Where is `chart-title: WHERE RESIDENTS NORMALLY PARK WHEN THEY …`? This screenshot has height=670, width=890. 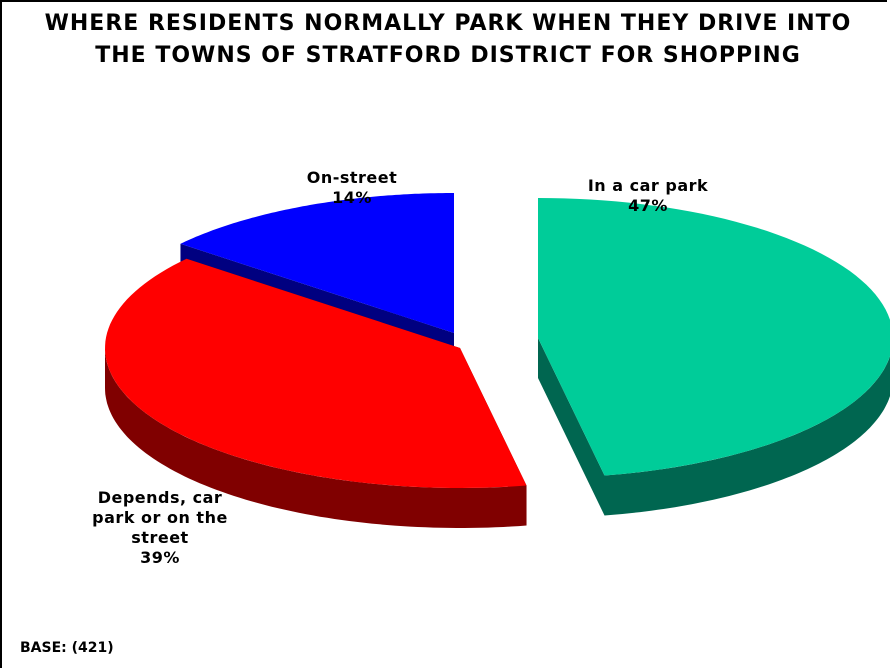 chart-title: WHERE RESIDENTS NORMALLY PARK WHEN THEY … is located at coordinates (448, 40).